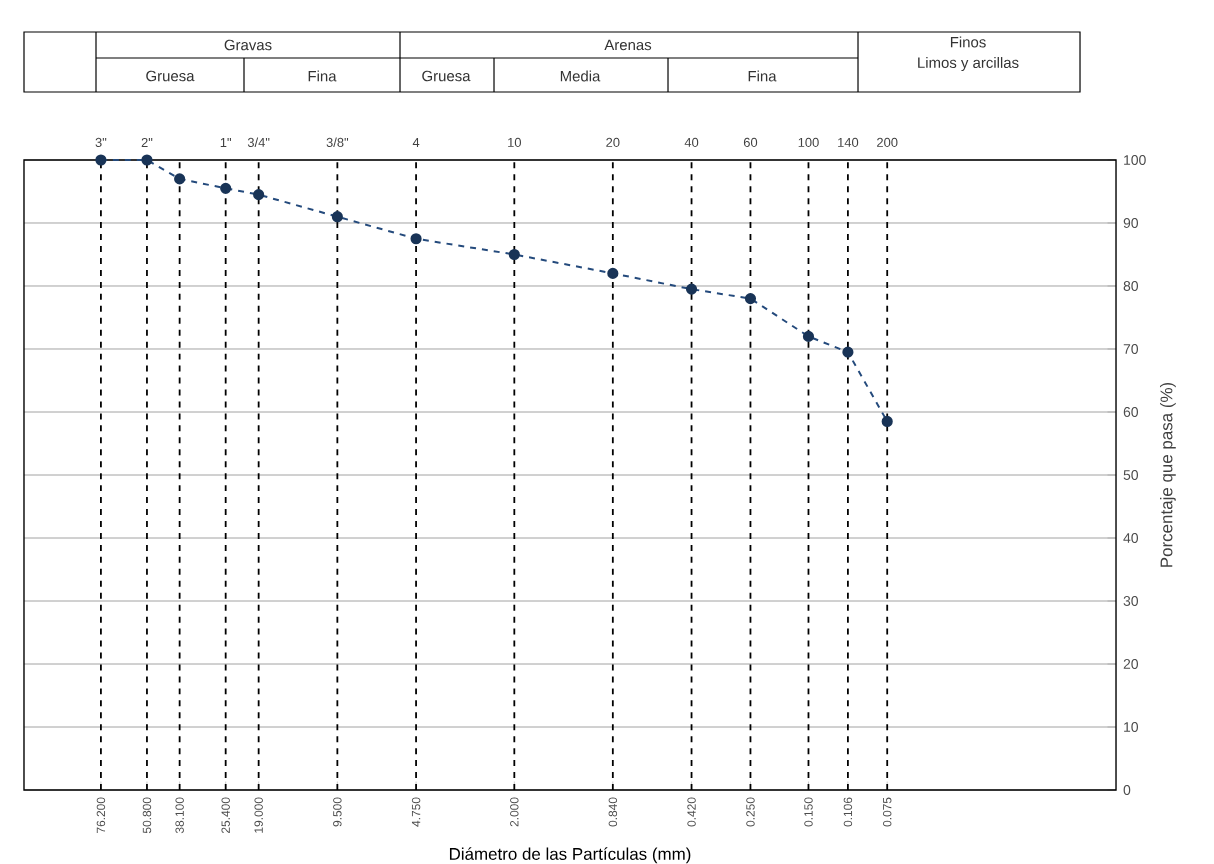 The height and width of the screenshot is (864, 1214). Describe the element at coordinates (570, 855) in the screenshot. I see `x-axis-title: Diámetro de las Partículas (mm)` at that location.